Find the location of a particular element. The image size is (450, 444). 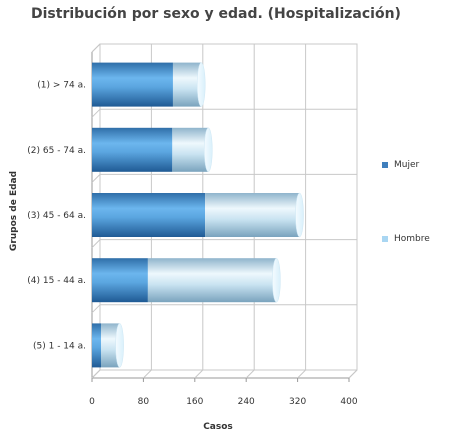

bar-mujer: Mujer: 87 is located at coordinates (120, 280).